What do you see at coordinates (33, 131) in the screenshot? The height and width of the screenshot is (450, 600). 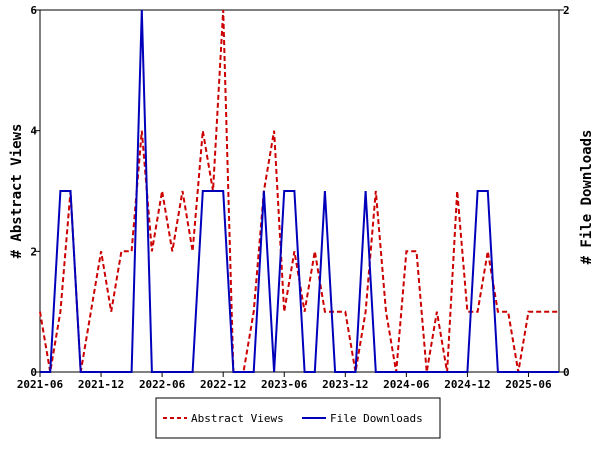 I see `y-left-tick-label: 4` at bounding box center [33, 131].